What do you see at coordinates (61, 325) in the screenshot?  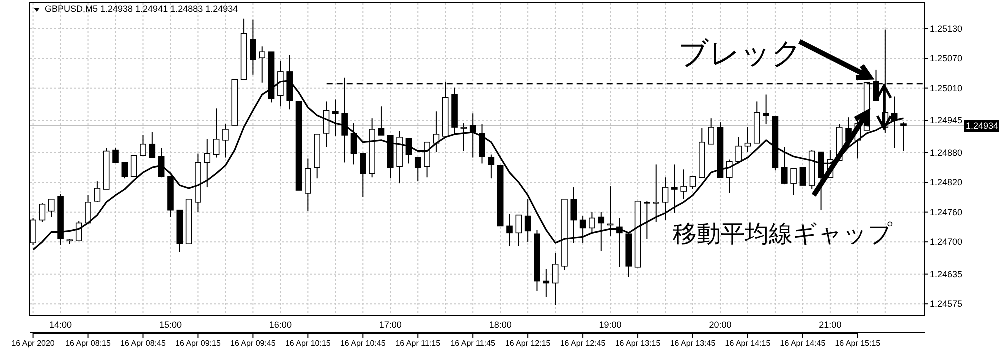 I see `x-tick-label: 14:00` at bounding box center [61, 325].